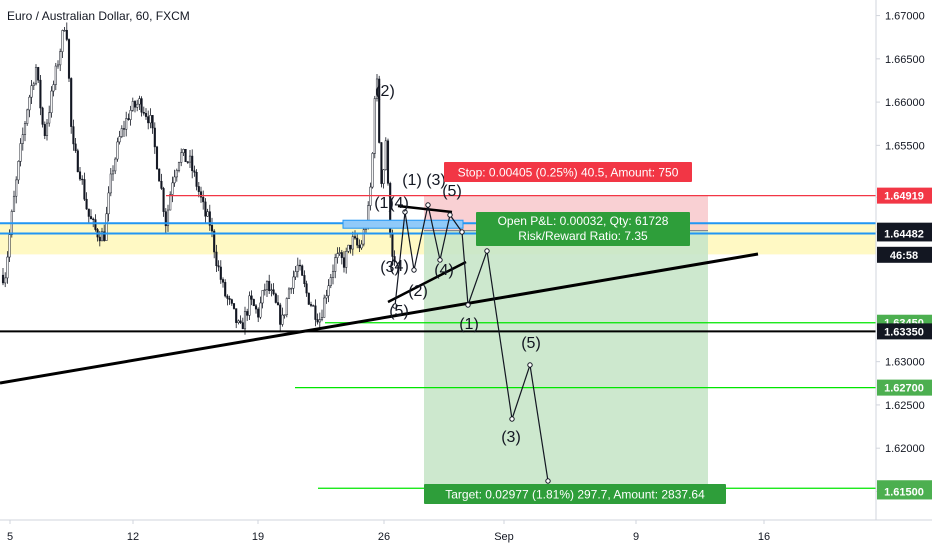  Describe the element at coordinates (10, 537) in the screenshot. I see `x-tick-label: 5` at that location.